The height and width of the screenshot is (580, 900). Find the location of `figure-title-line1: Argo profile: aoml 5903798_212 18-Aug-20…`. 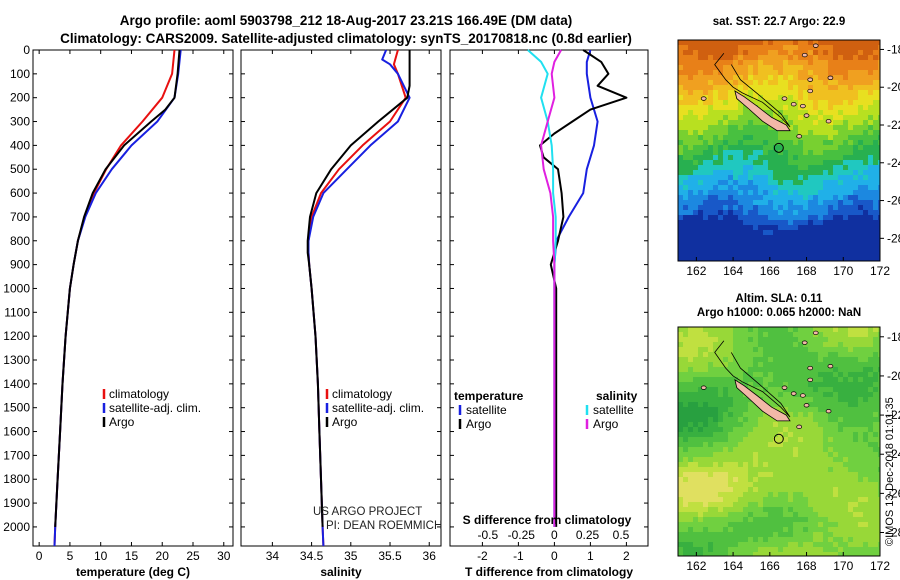

figure-title-line1: Argo profile: aoml 5903798_212 18-Aug-20… is located at coordinates (346, 20).